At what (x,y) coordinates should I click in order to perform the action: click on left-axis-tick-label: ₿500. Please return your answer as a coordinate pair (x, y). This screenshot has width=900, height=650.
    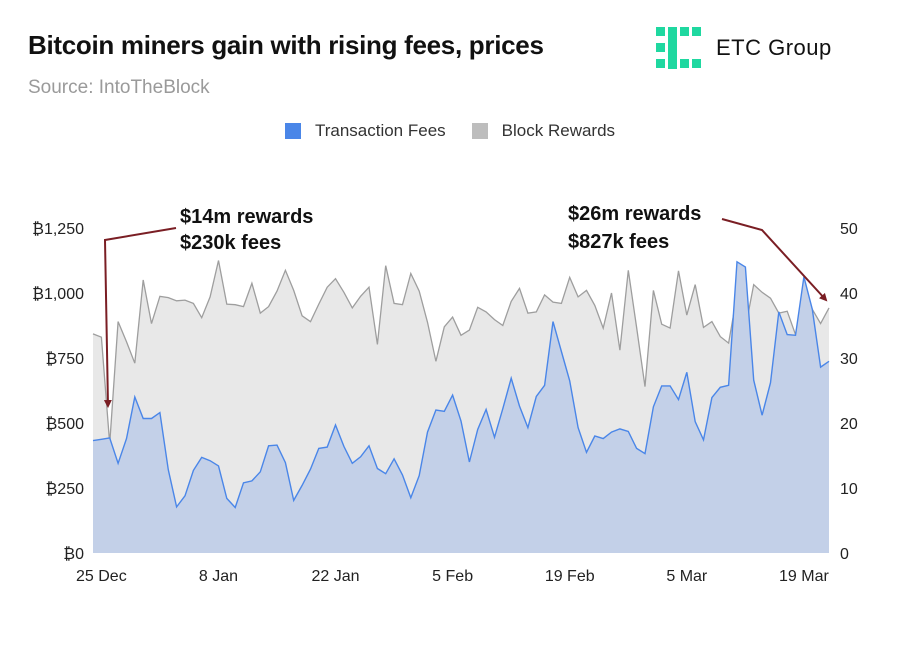
    Looking at the image, I should click on (64, 424).